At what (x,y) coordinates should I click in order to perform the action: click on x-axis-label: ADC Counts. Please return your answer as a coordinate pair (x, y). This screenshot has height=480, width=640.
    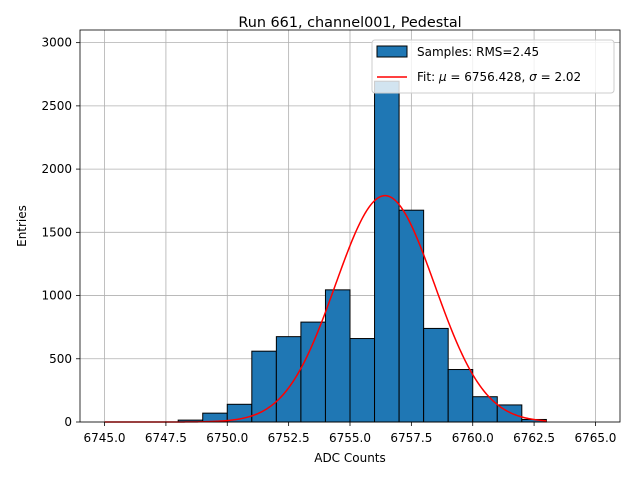
    Looking at the image, I should click on (350, 458).